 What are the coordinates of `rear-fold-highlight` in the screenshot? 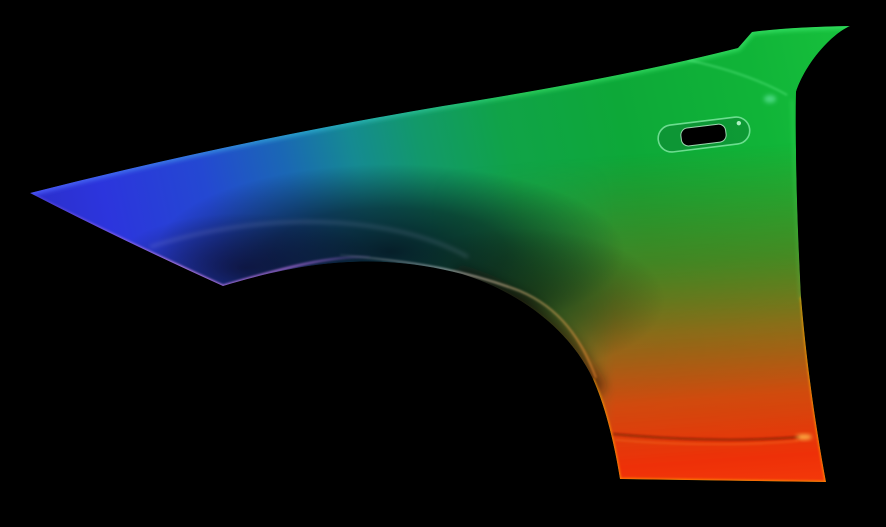 It's located at (796, 200).